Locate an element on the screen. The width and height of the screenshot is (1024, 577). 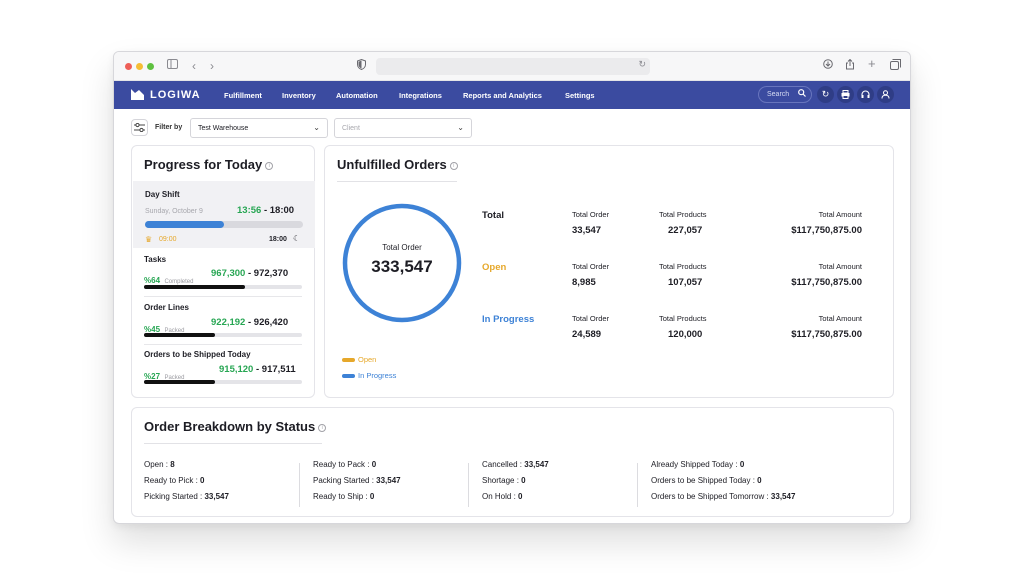
minimize-window-button is located at coordinates (139, 66).